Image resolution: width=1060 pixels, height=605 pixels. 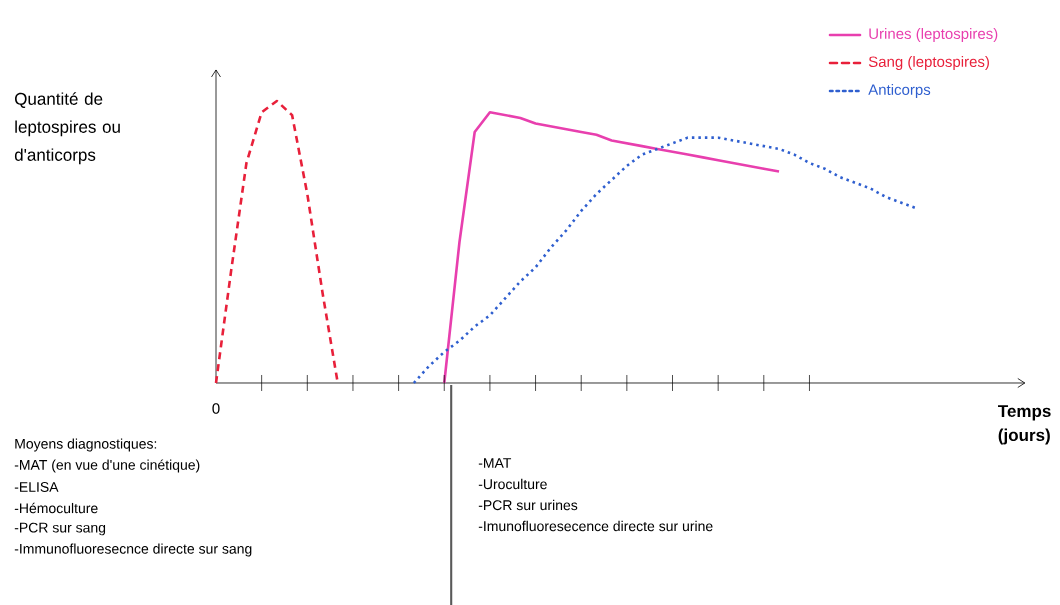 I want to click on legend-label: Anticorps, so click(x=899, y=91).